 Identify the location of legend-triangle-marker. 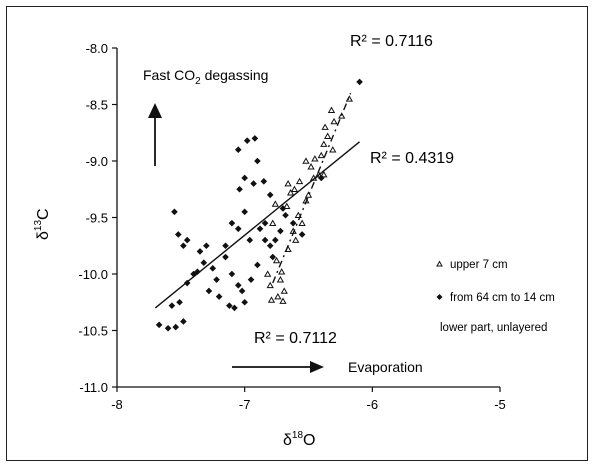
(439, 263).